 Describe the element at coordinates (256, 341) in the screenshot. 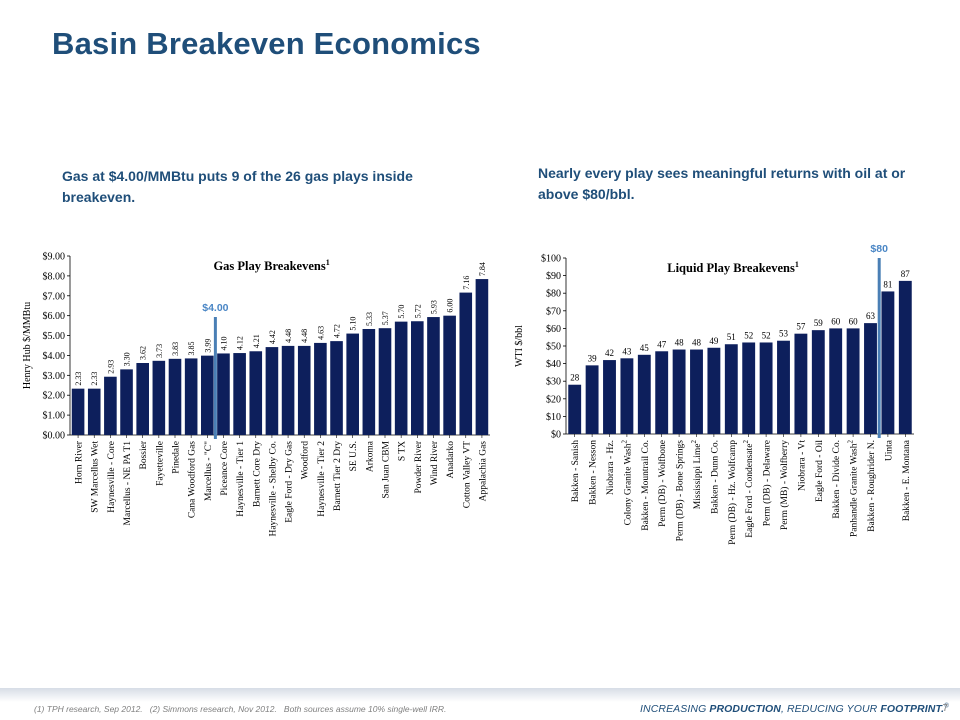

I see `gas-value-label: 4.21` at that location.